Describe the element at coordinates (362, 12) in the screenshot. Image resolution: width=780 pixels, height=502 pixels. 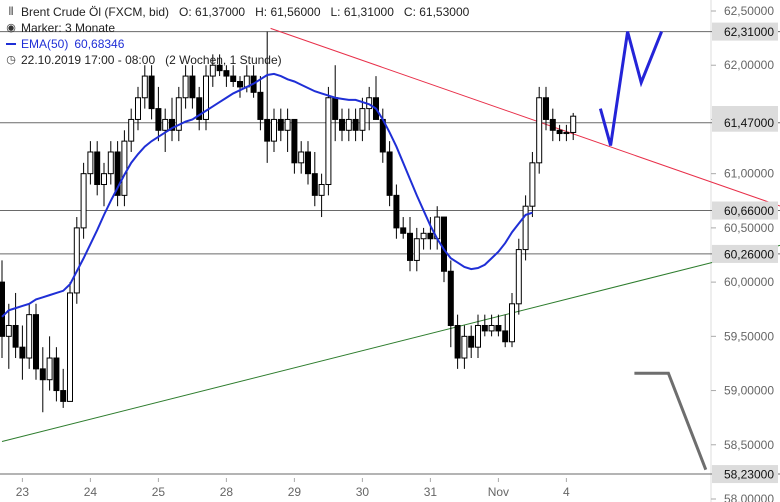
I see `low-value: L: 61,31000` at that location.